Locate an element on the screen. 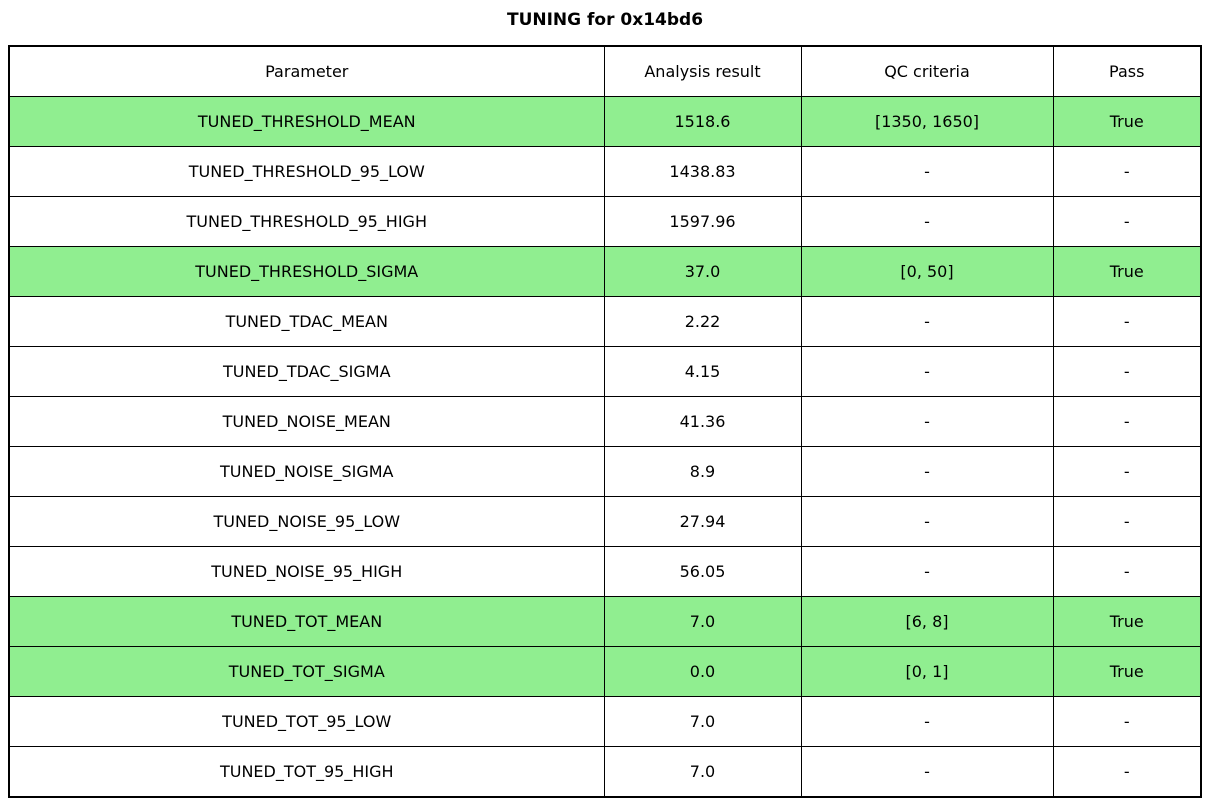 Image resolution: width=1210 pixels, height=807 pixels. analysis-result-cell: 56.05 is located at coordinates (702, 571).